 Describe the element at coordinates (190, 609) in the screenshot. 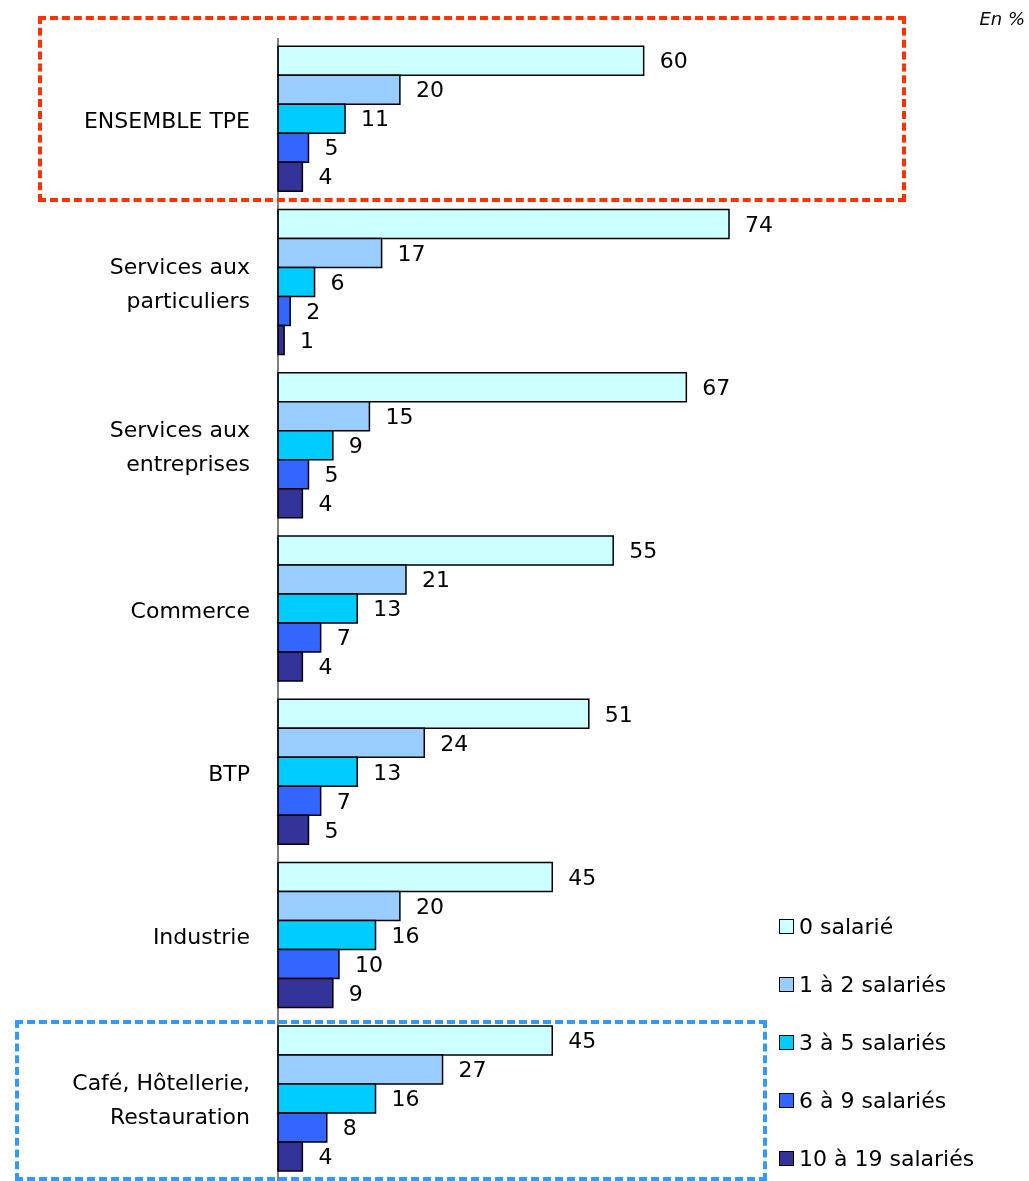

I see `y-tick-label: Commerce` at that location.